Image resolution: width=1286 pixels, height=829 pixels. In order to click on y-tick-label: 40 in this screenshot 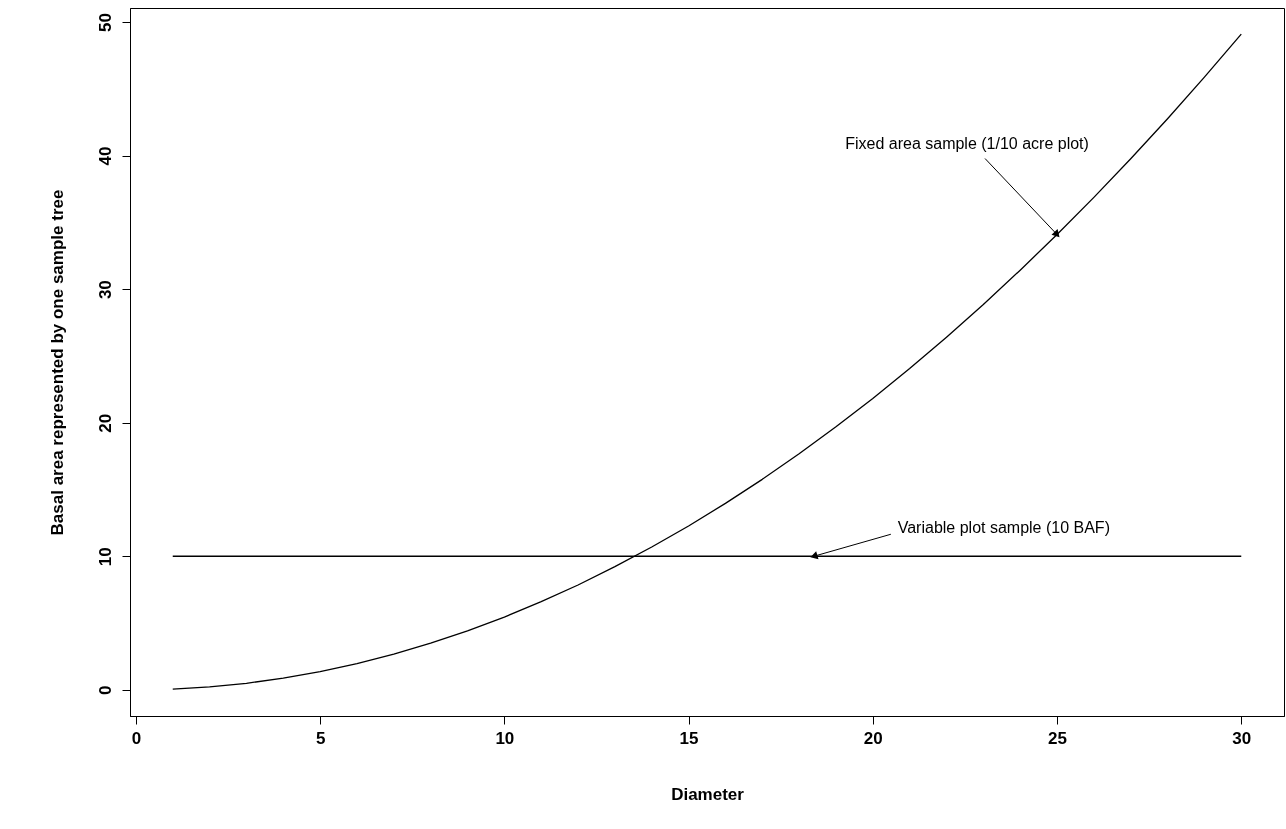, I will do `click(105, 156)`.